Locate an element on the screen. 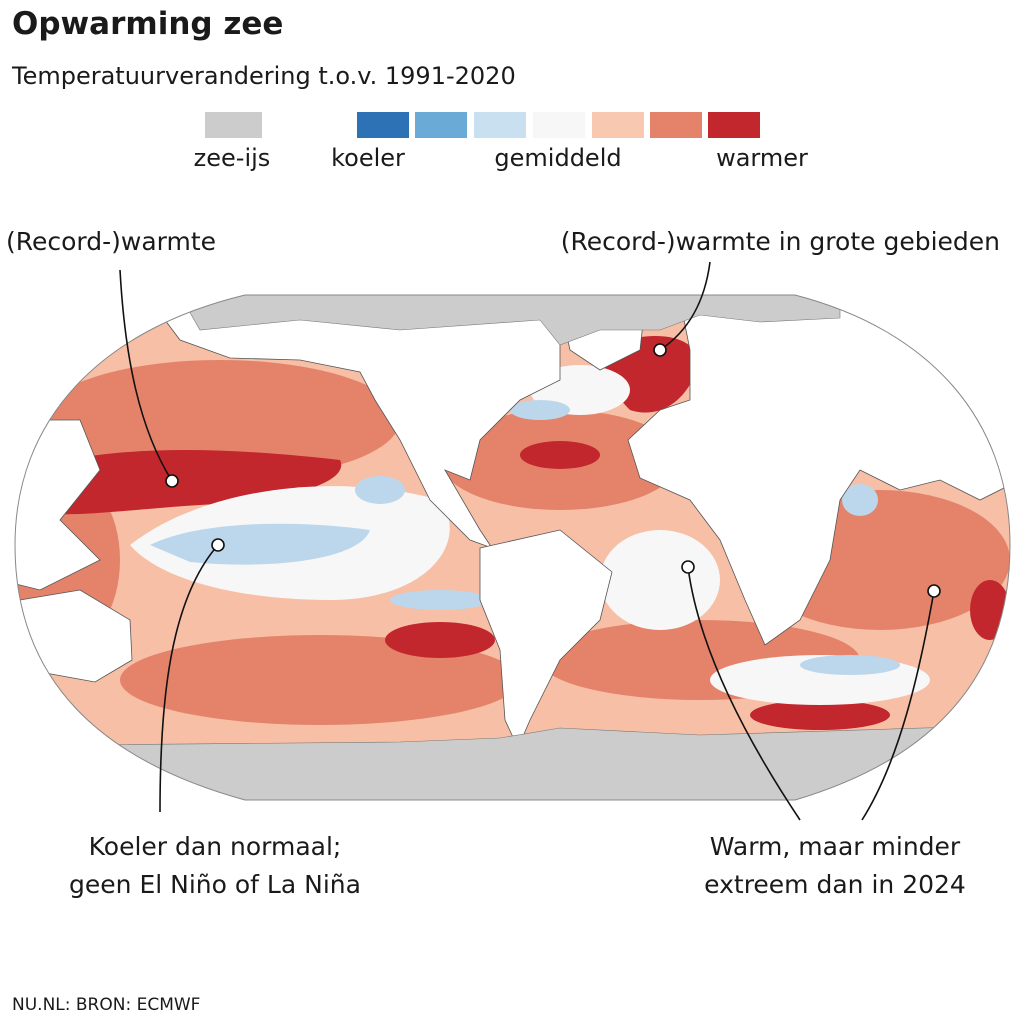 The height and width of the screenshot is (1024, 1024). annotation-text: Koeler dan normaal; is located at coordinates (215, 846).